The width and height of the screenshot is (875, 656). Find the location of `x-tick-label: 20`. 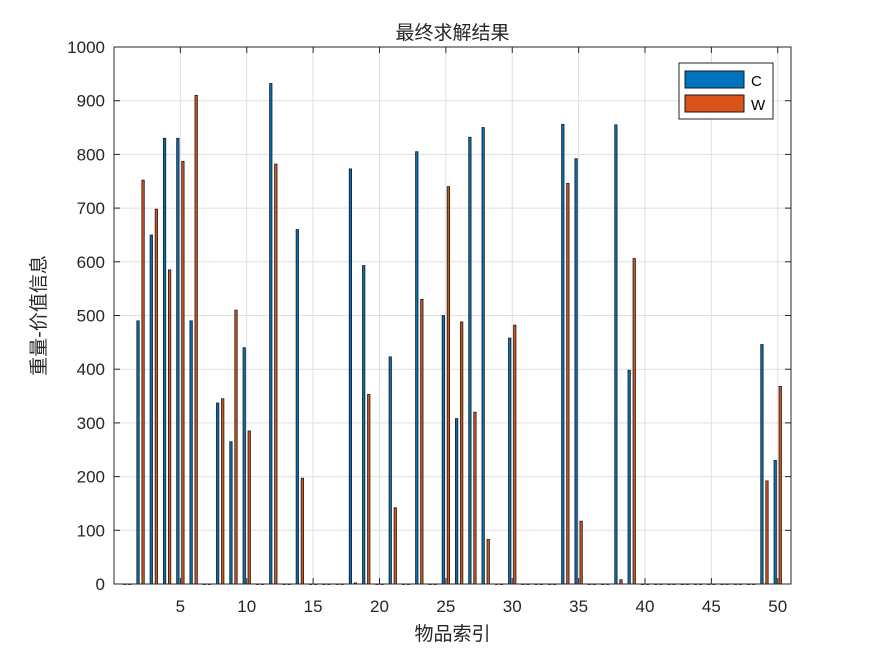

x-tick-label: 20 is located at coordinates (379, 606).